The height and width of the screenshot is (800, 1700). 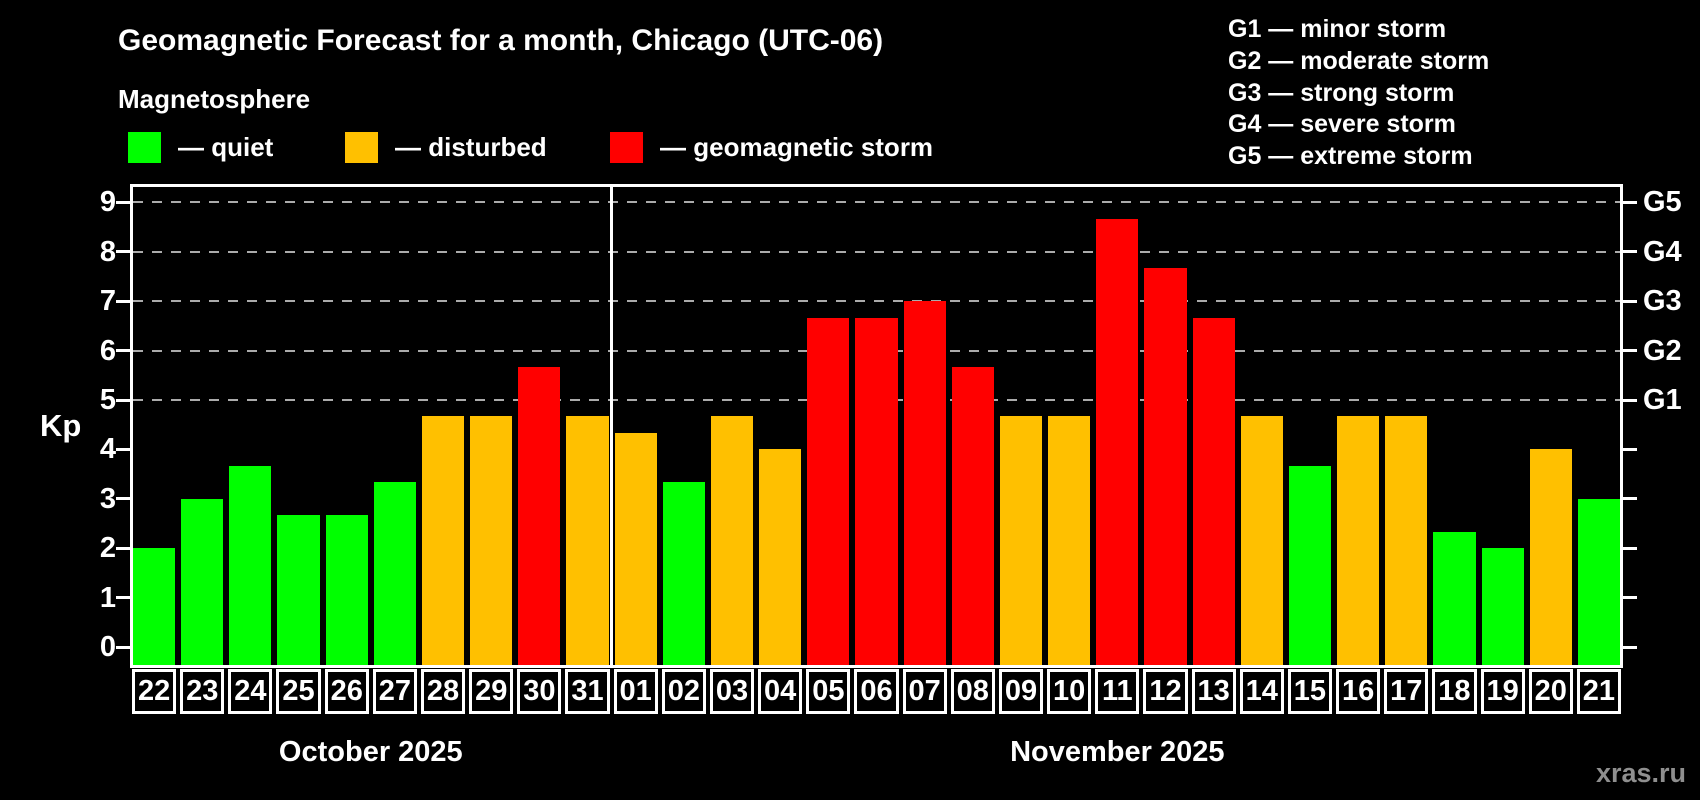 What do you see at coordinates (1502, 691) in the screenshot?
I see `date-cell: 19` at bounding box center [1502, 691].